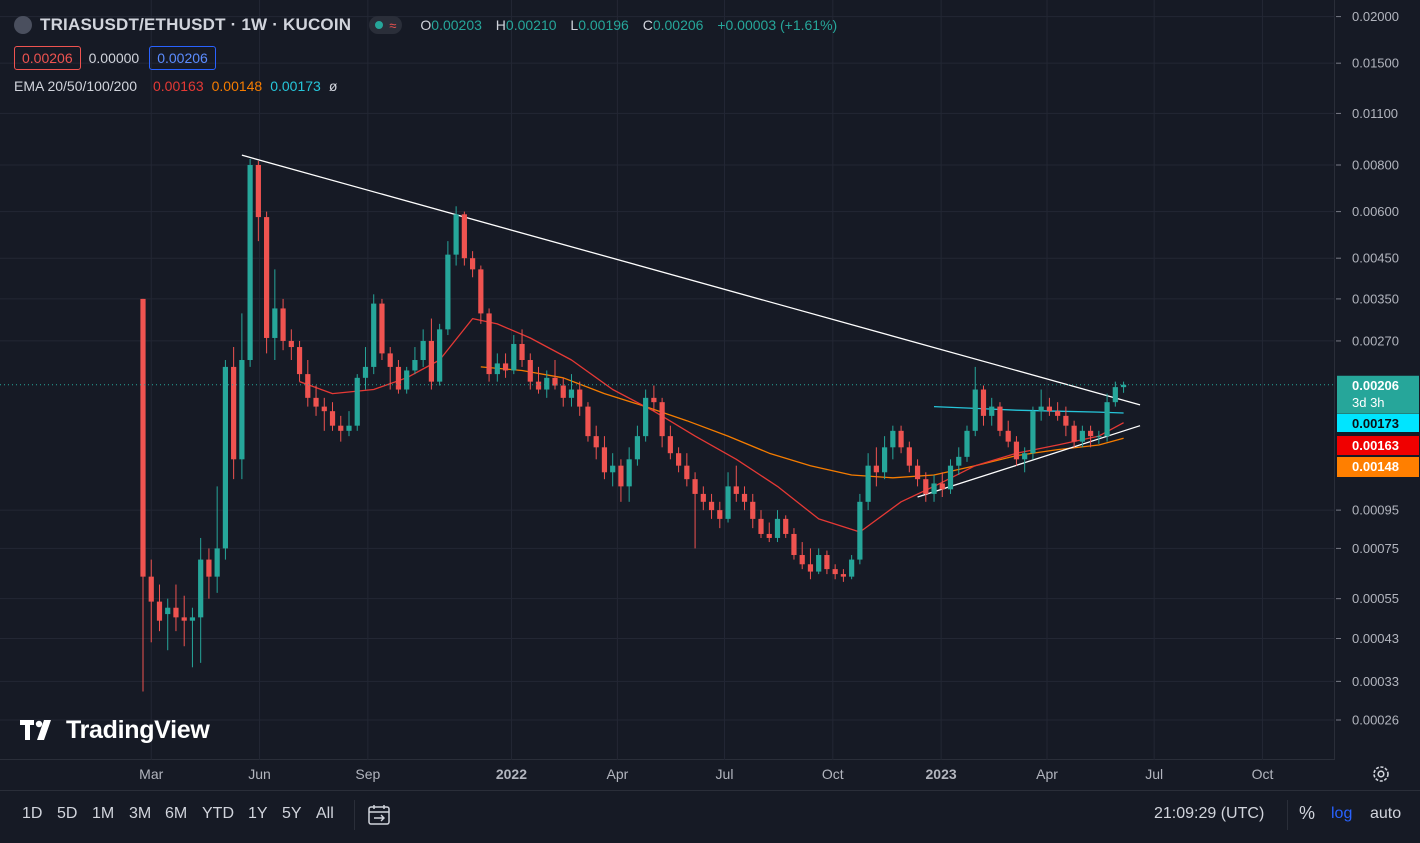  What do you see at coordinates (218, 813) in the screenshot?
I see `range-ytd-button: YTD` at bounding box center [218, 813].